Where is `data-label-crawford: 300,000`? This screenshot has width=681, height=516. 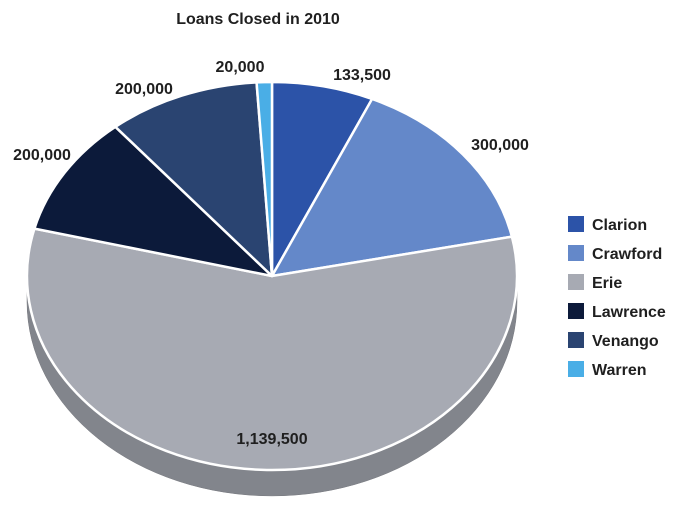
data-label-crawford: 300,000 is located at coordinates (500, 145).